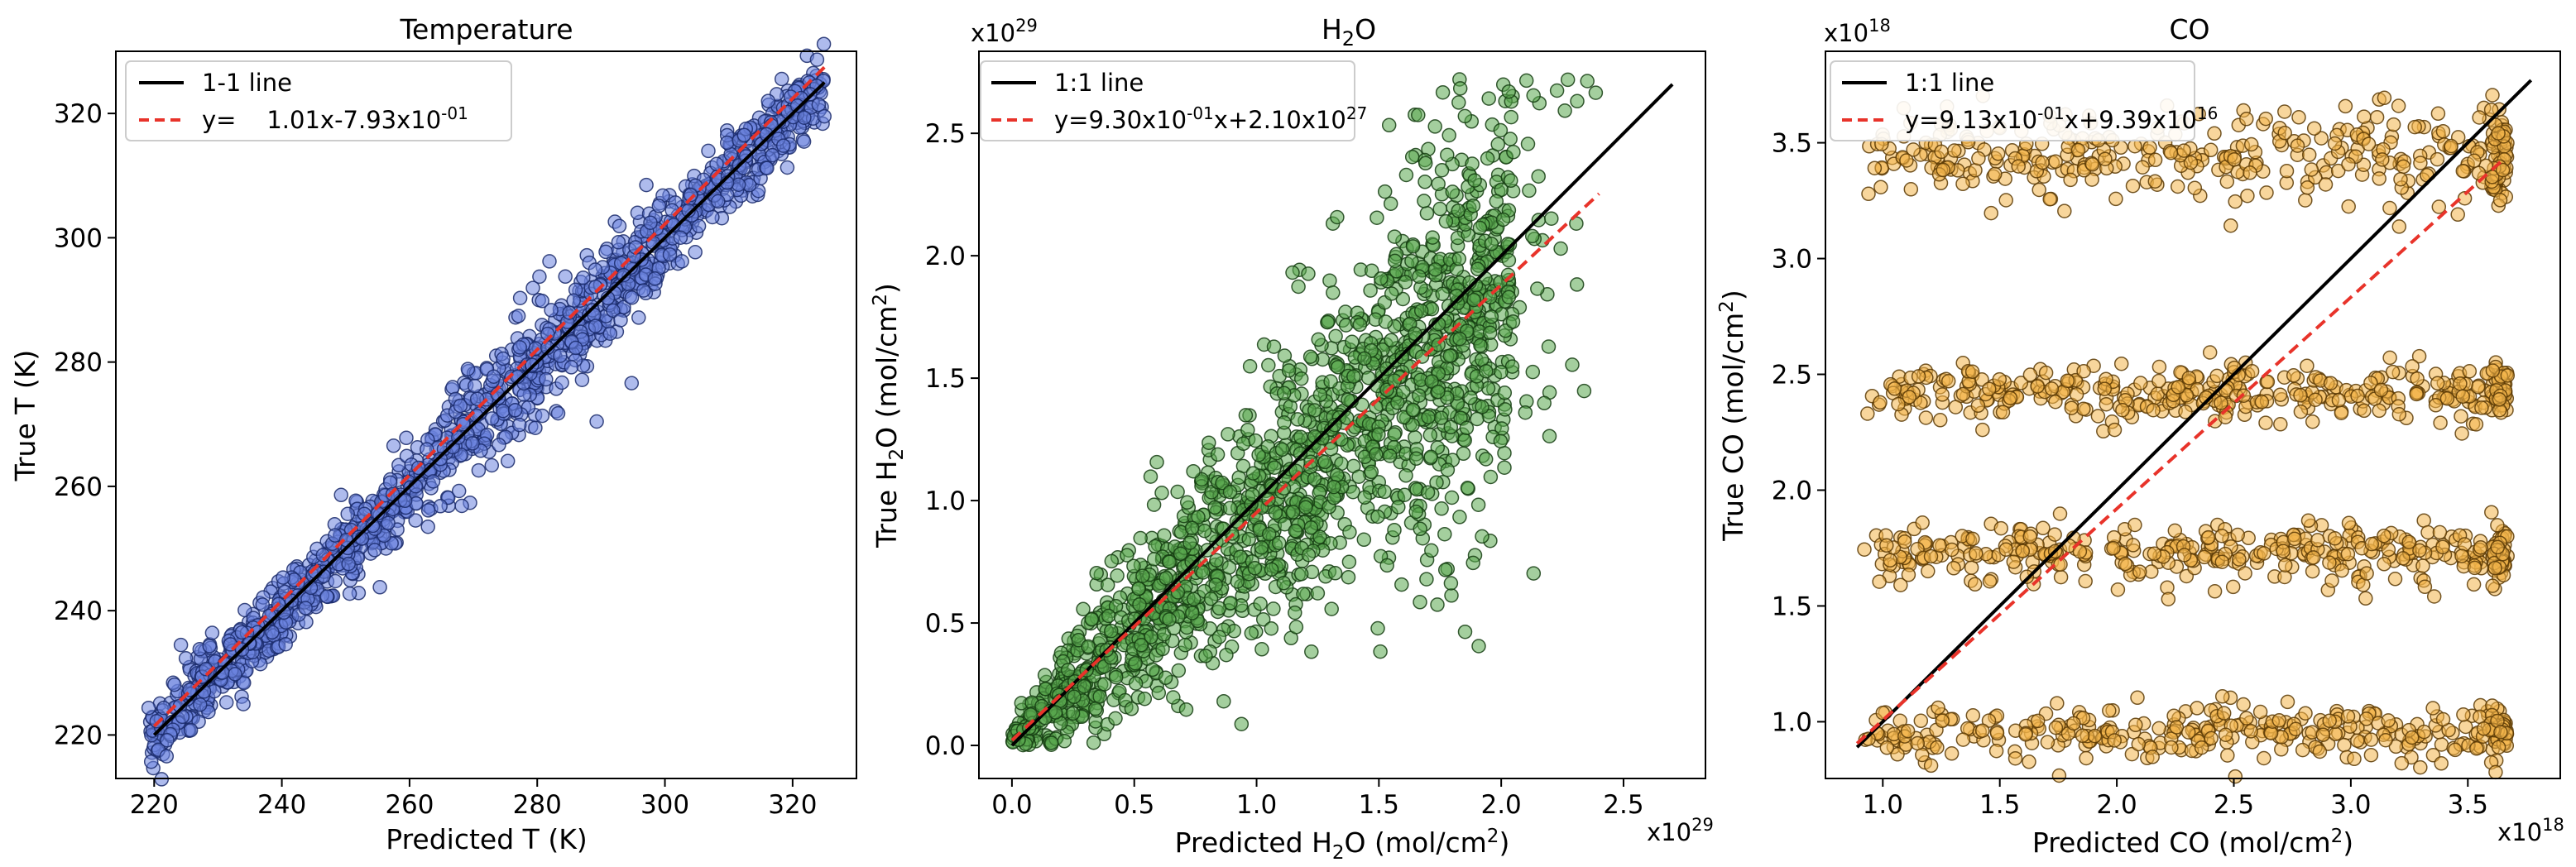 This screenshot has height=867, width=2576. I want to click on ylabel-h2o-c: ), so click(887, 288).